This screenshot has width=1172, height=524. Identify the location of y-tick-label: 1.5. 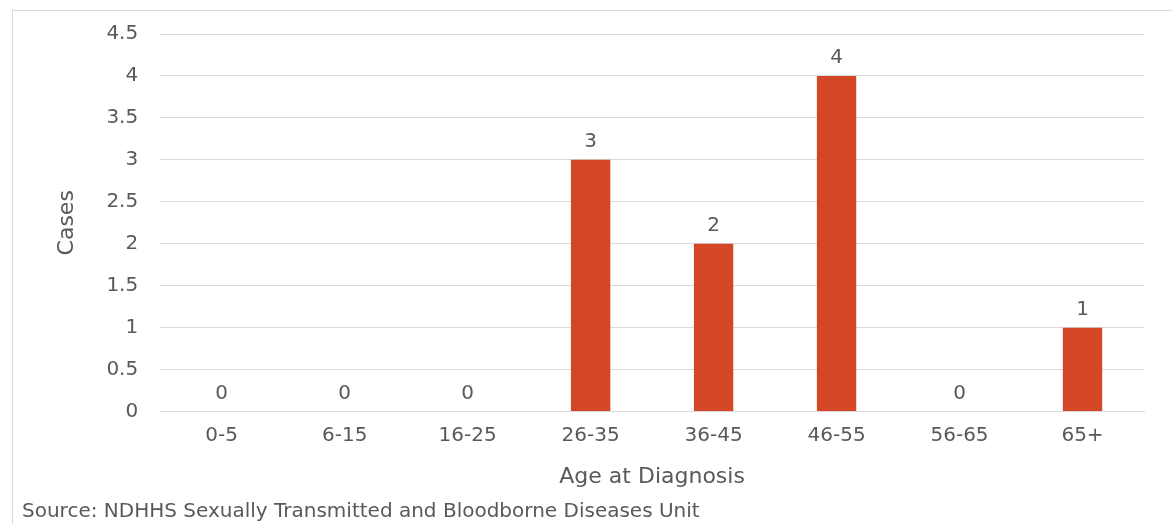
(122, 283).